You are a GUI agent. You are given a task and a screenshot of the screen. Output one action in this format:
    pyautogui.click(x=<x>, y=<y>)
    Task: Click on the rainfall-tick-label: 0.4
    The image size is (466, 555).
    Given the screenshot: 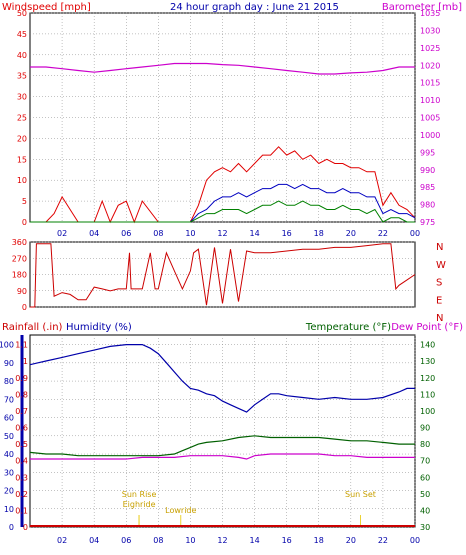 What is the action you would take?
    pyautogui.click(x=21, y=461)
    